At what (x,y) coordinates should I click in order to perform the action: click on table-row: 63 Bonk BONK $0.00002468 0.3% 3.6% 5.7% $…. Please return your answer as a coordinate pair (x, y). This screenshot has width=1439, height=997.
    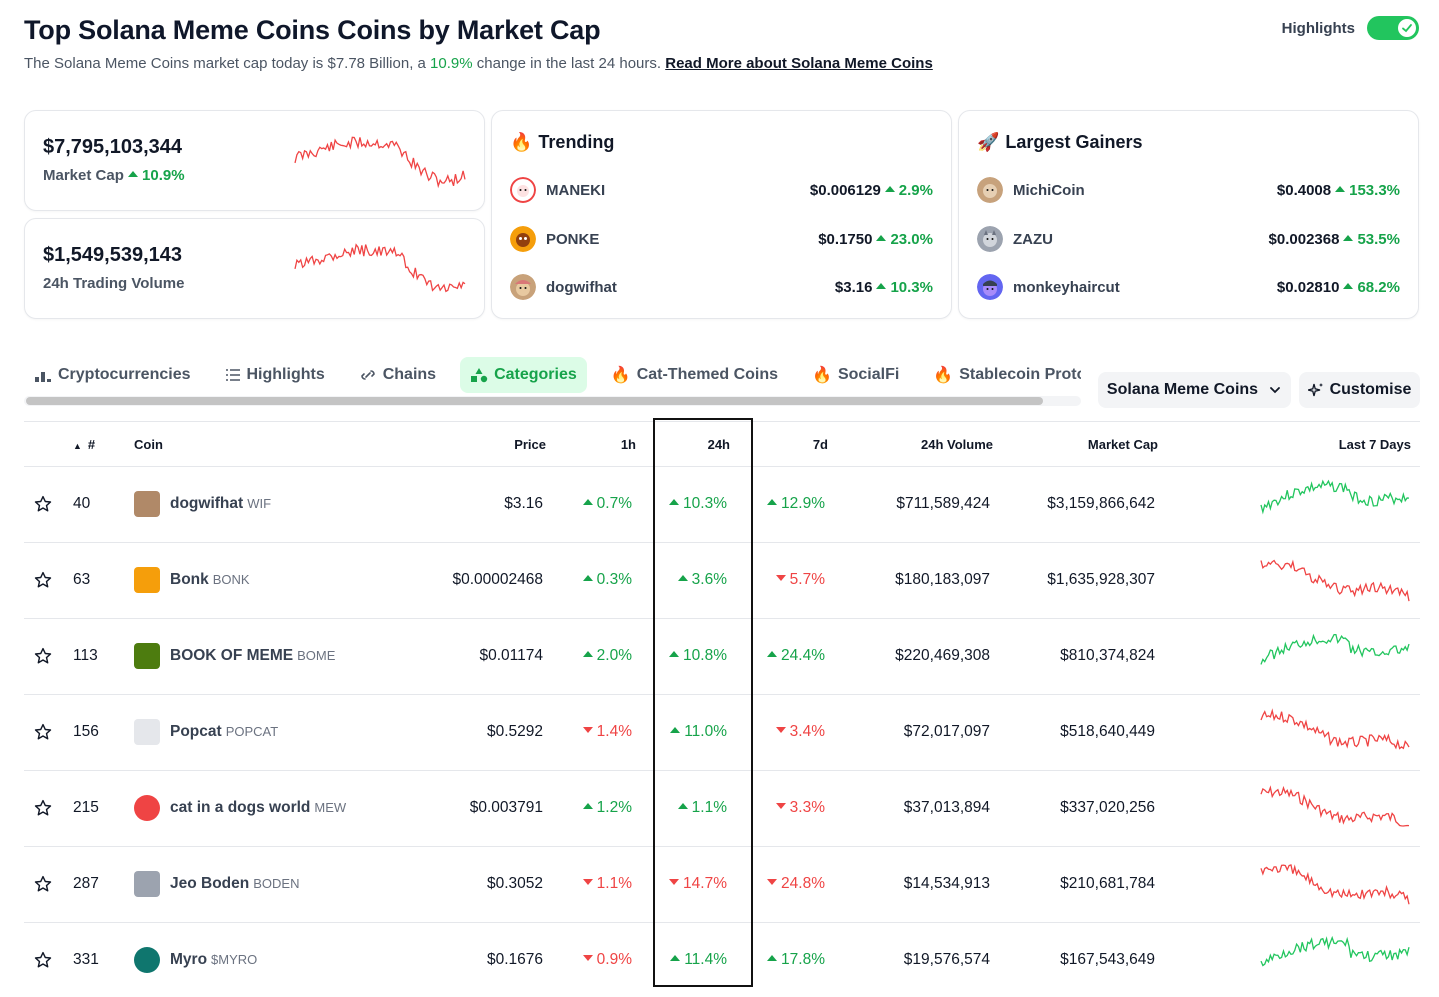
    Looking at the image, I should click on (722, 581).